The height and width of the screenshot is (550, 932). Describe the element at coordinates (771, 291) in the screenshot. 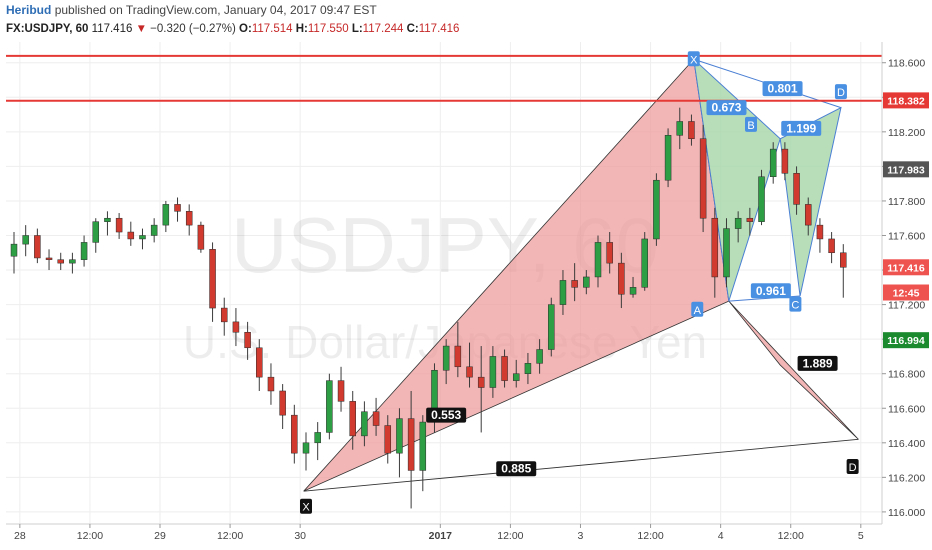

I see `ratio-label-text: 0.961` at that location.